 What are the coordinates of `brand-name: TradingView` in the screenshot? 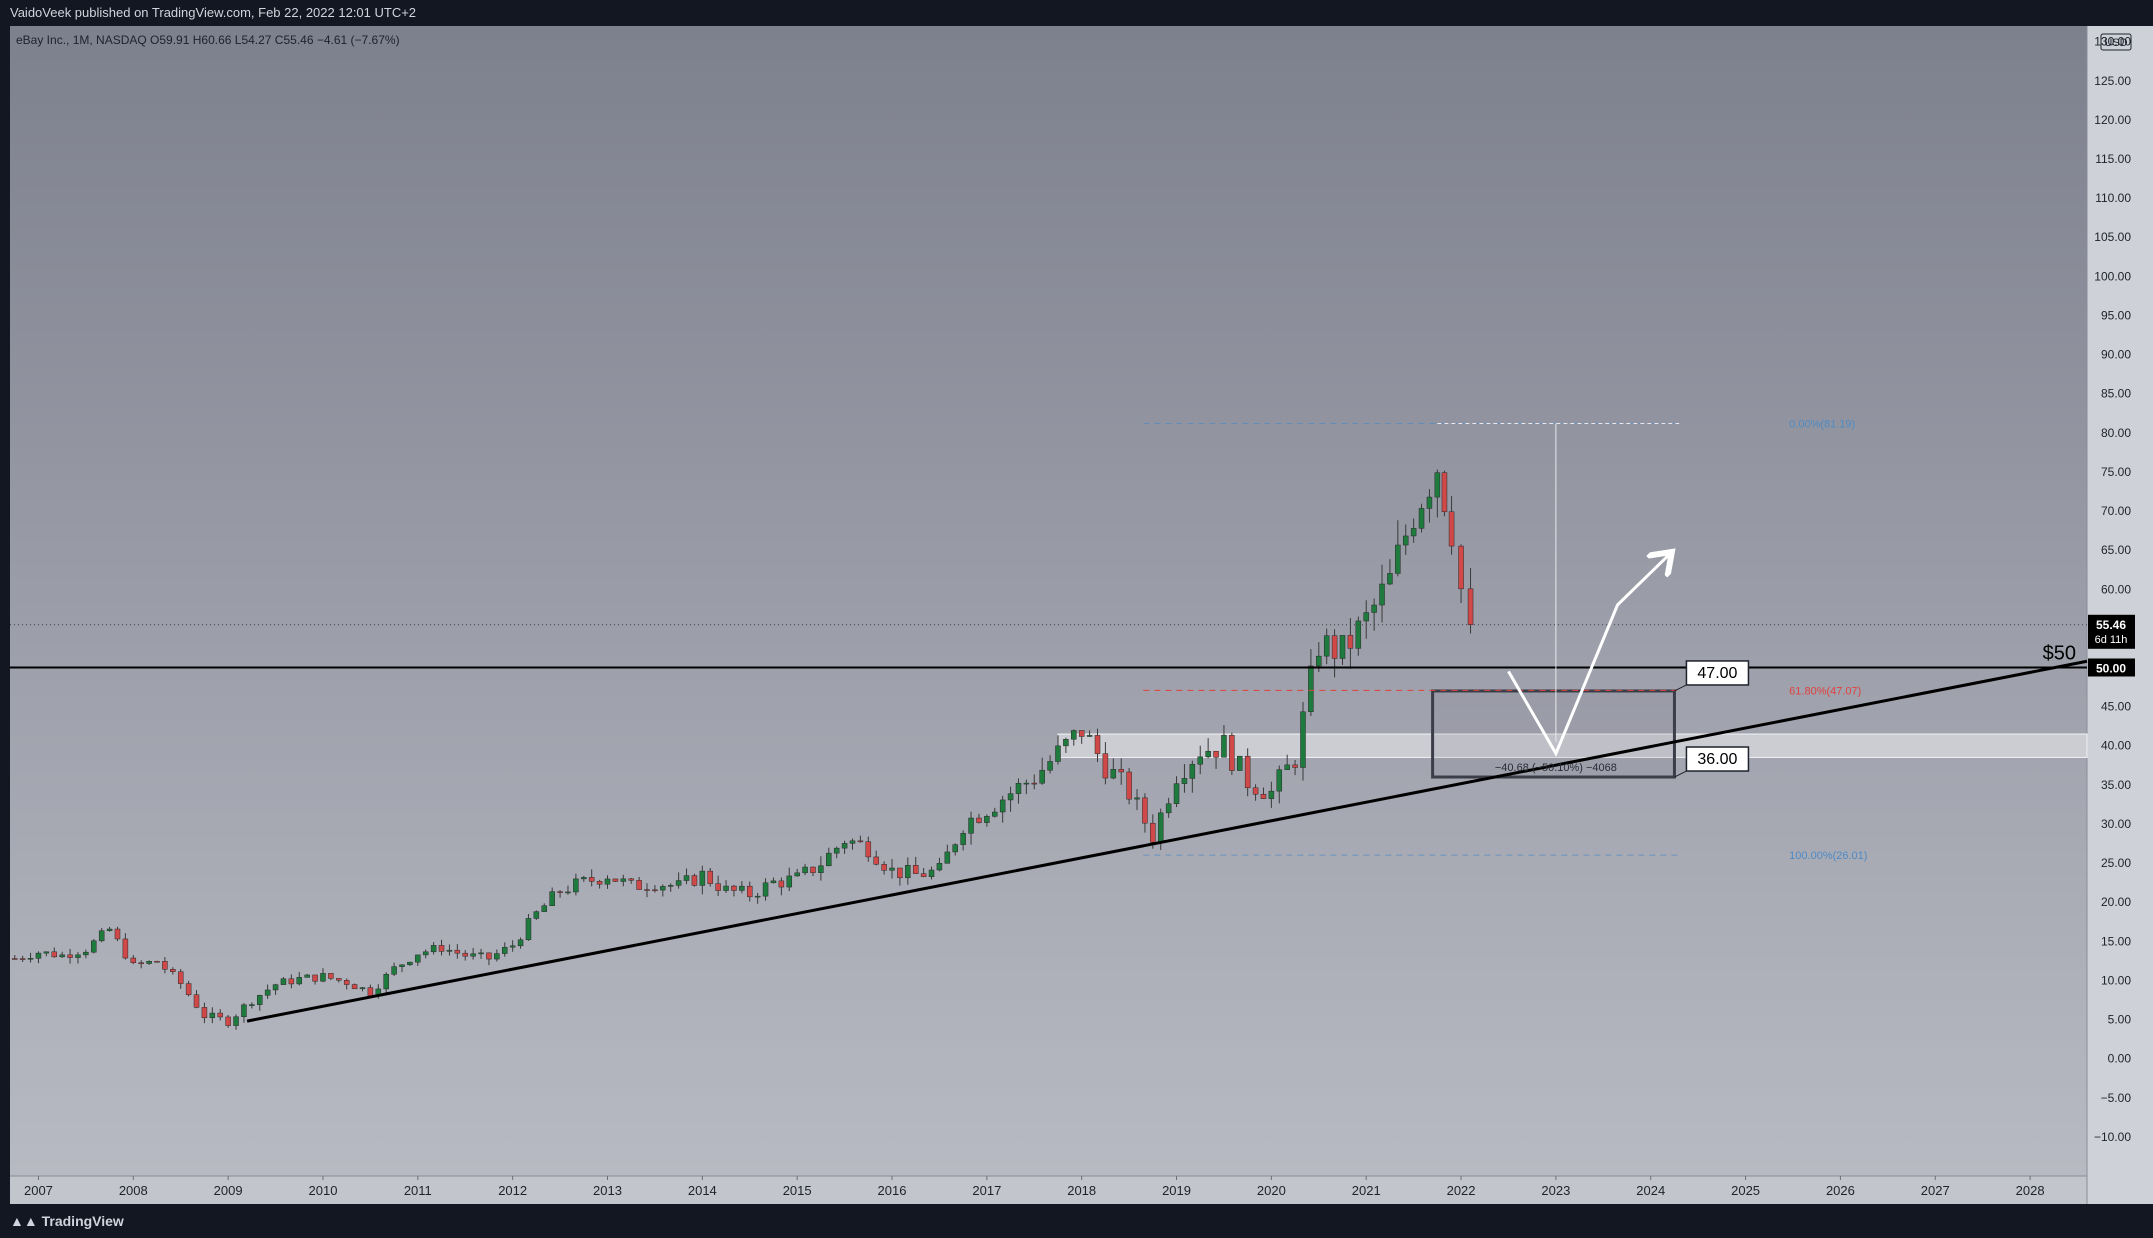 It's located at (82, 1221).